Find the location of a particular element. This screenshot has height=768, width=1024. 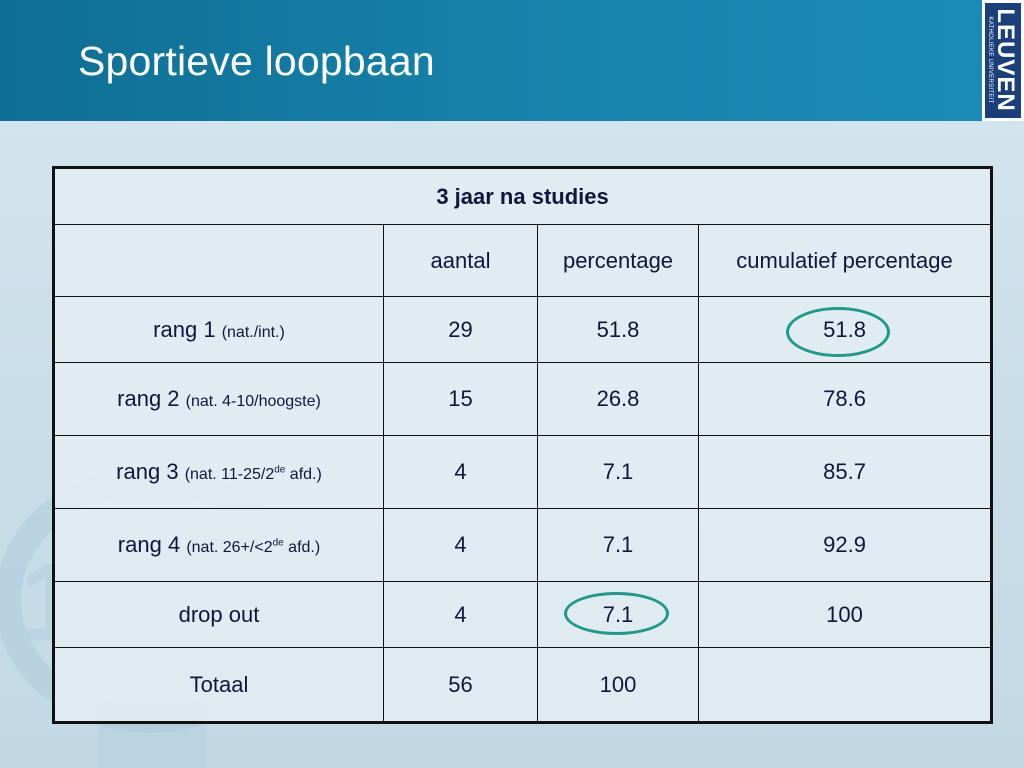

row-detail-text: (nat. 11-25/2 is located at coordinates (229, 474).